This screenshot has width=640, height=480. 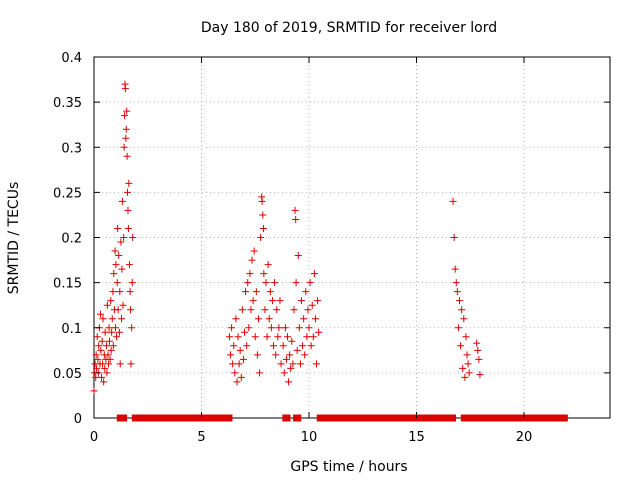 What do you see at coordinates (78, 419) in the screenshot?
I see `y-tick-label: 0` at bounding box center [78, 419].